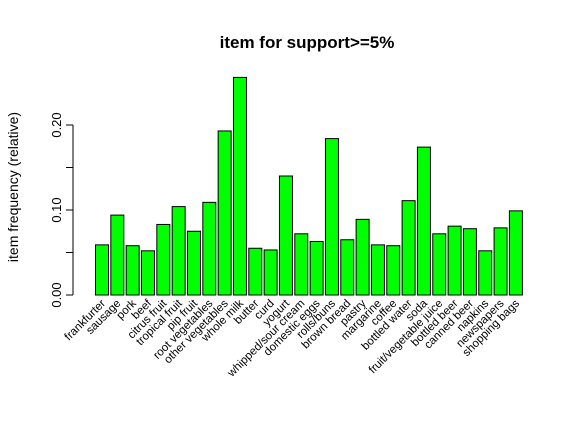  What do you see at coordinates (13, 187) in the screenshot?
I see `y-axis-label: item frequency (relative)` at bounding box center [13, 187].